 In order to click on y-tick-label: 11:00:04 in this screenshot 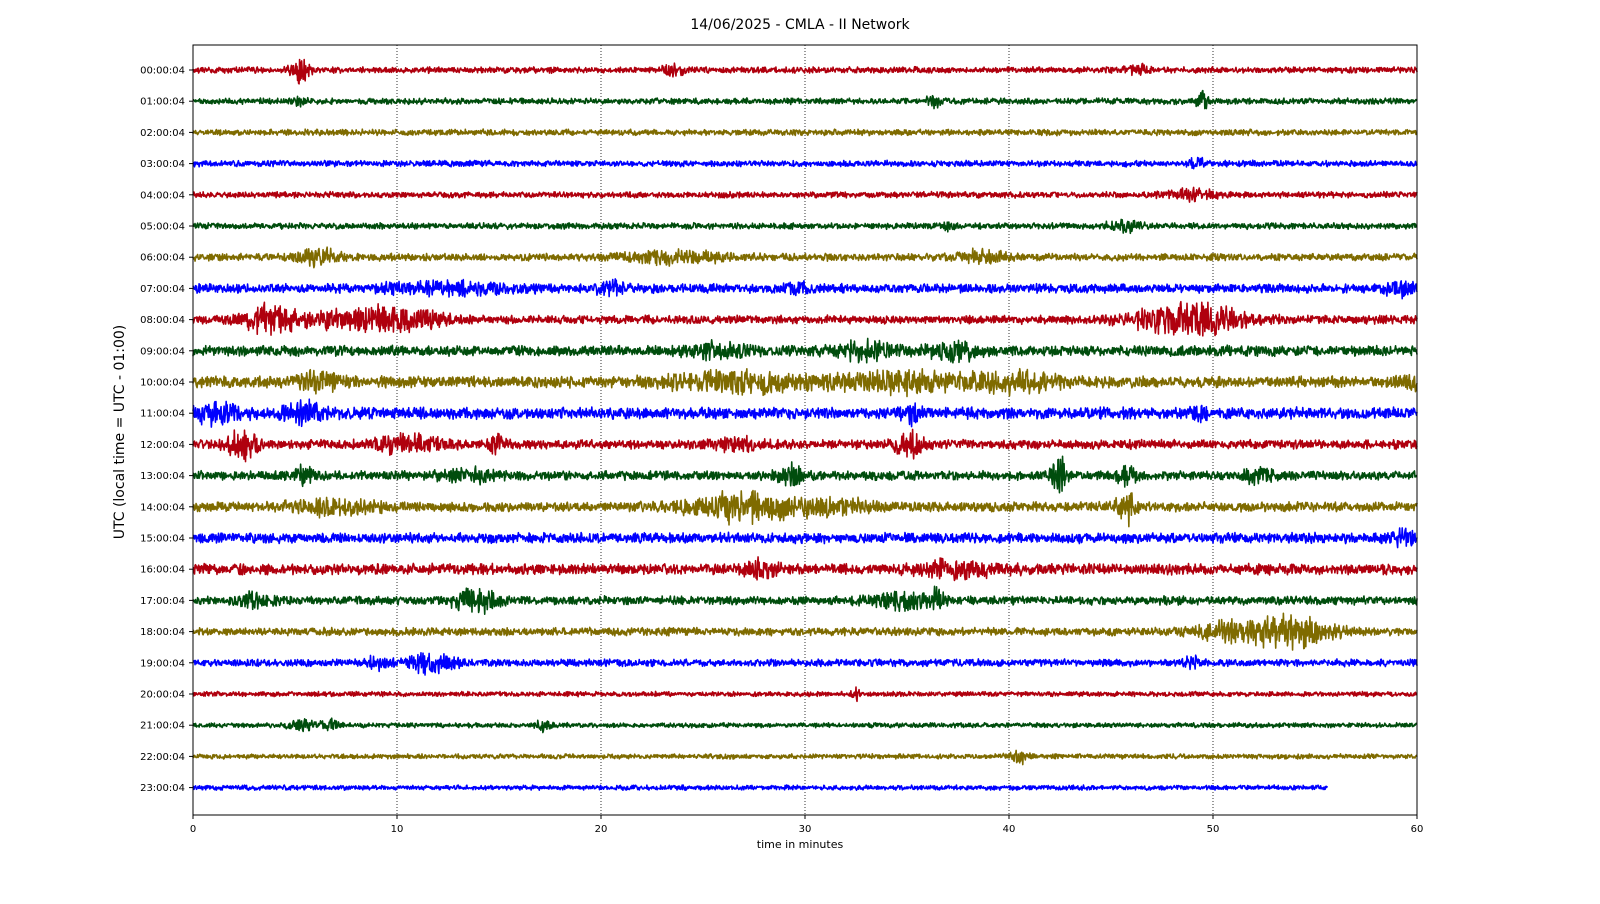, I will do `click(162, 414)`.